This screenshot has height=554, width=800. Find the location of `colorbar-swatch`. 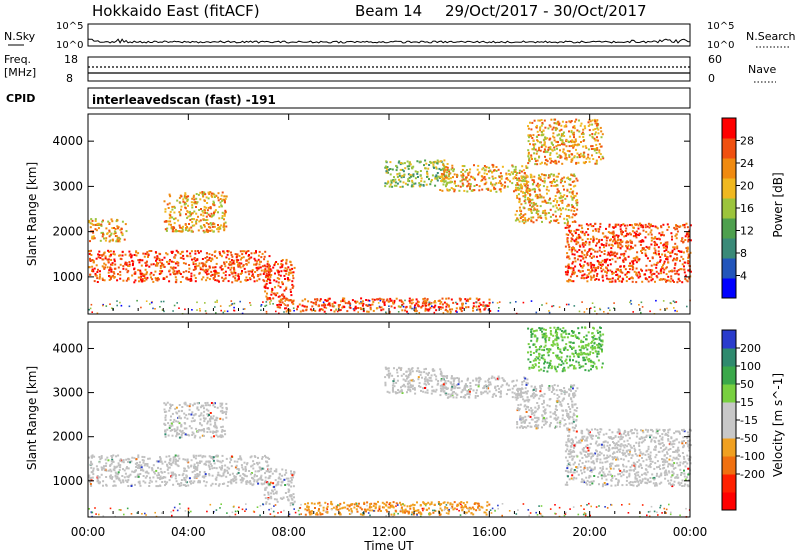

colorbar-swatch is located at coordinates (729, 268).